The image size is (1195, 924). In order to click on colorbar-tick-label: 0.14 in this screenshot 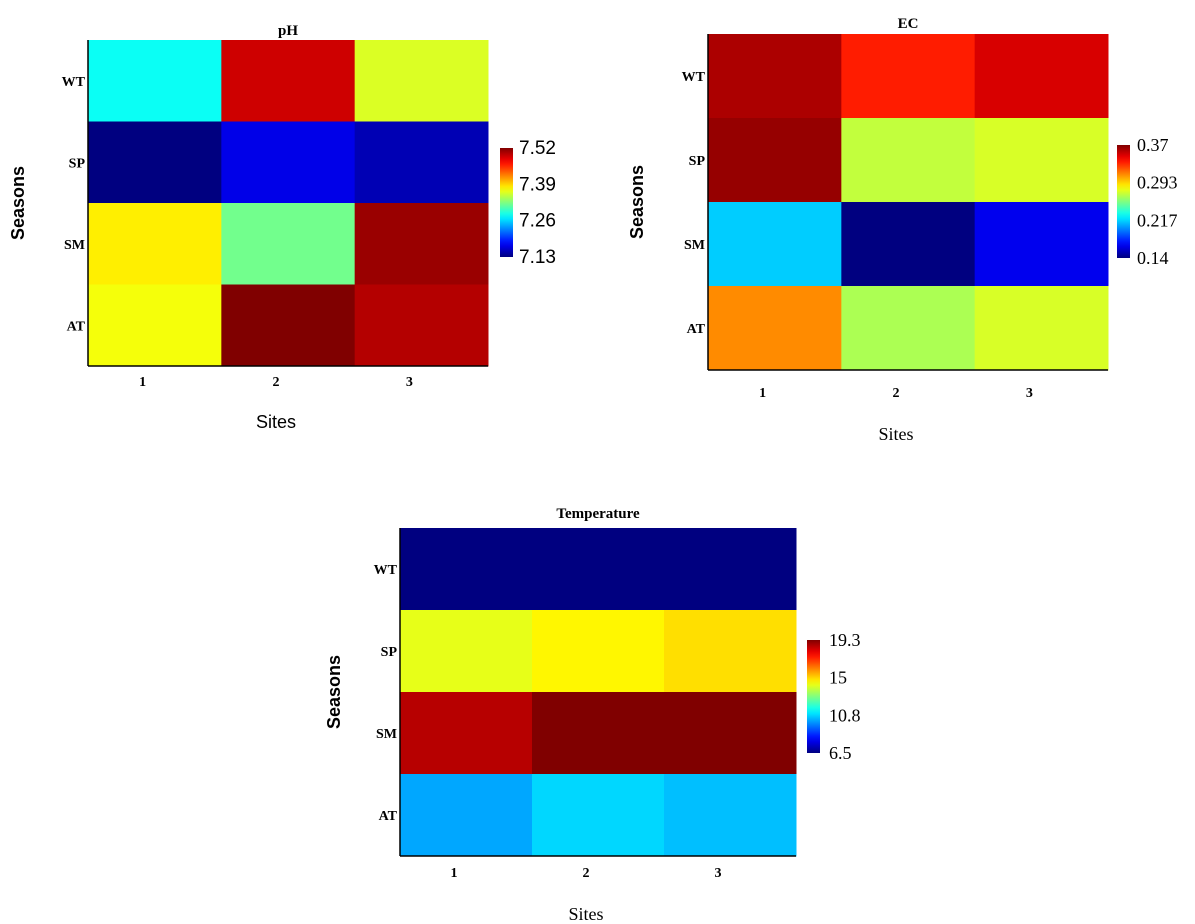, I will do `click(1153, 258)`.